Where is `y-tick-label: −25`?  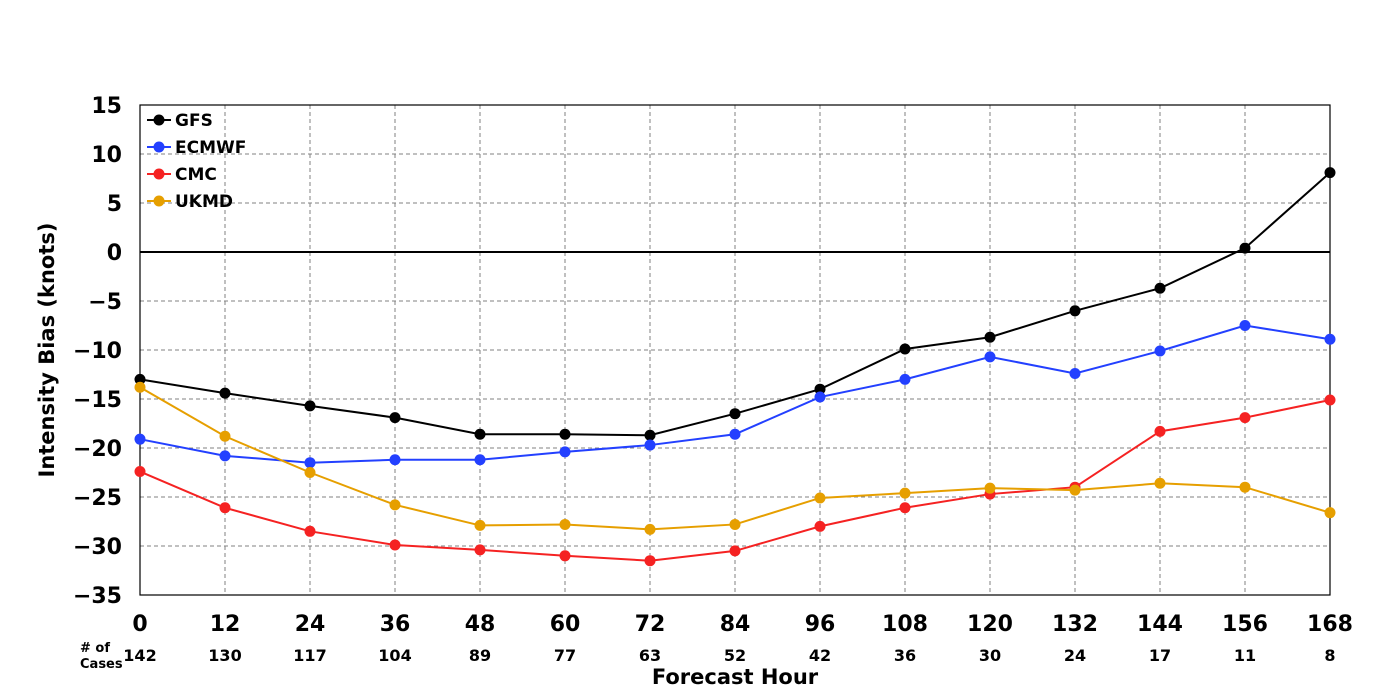
y-tick-label: −25 is located at coordinates (97, 498).